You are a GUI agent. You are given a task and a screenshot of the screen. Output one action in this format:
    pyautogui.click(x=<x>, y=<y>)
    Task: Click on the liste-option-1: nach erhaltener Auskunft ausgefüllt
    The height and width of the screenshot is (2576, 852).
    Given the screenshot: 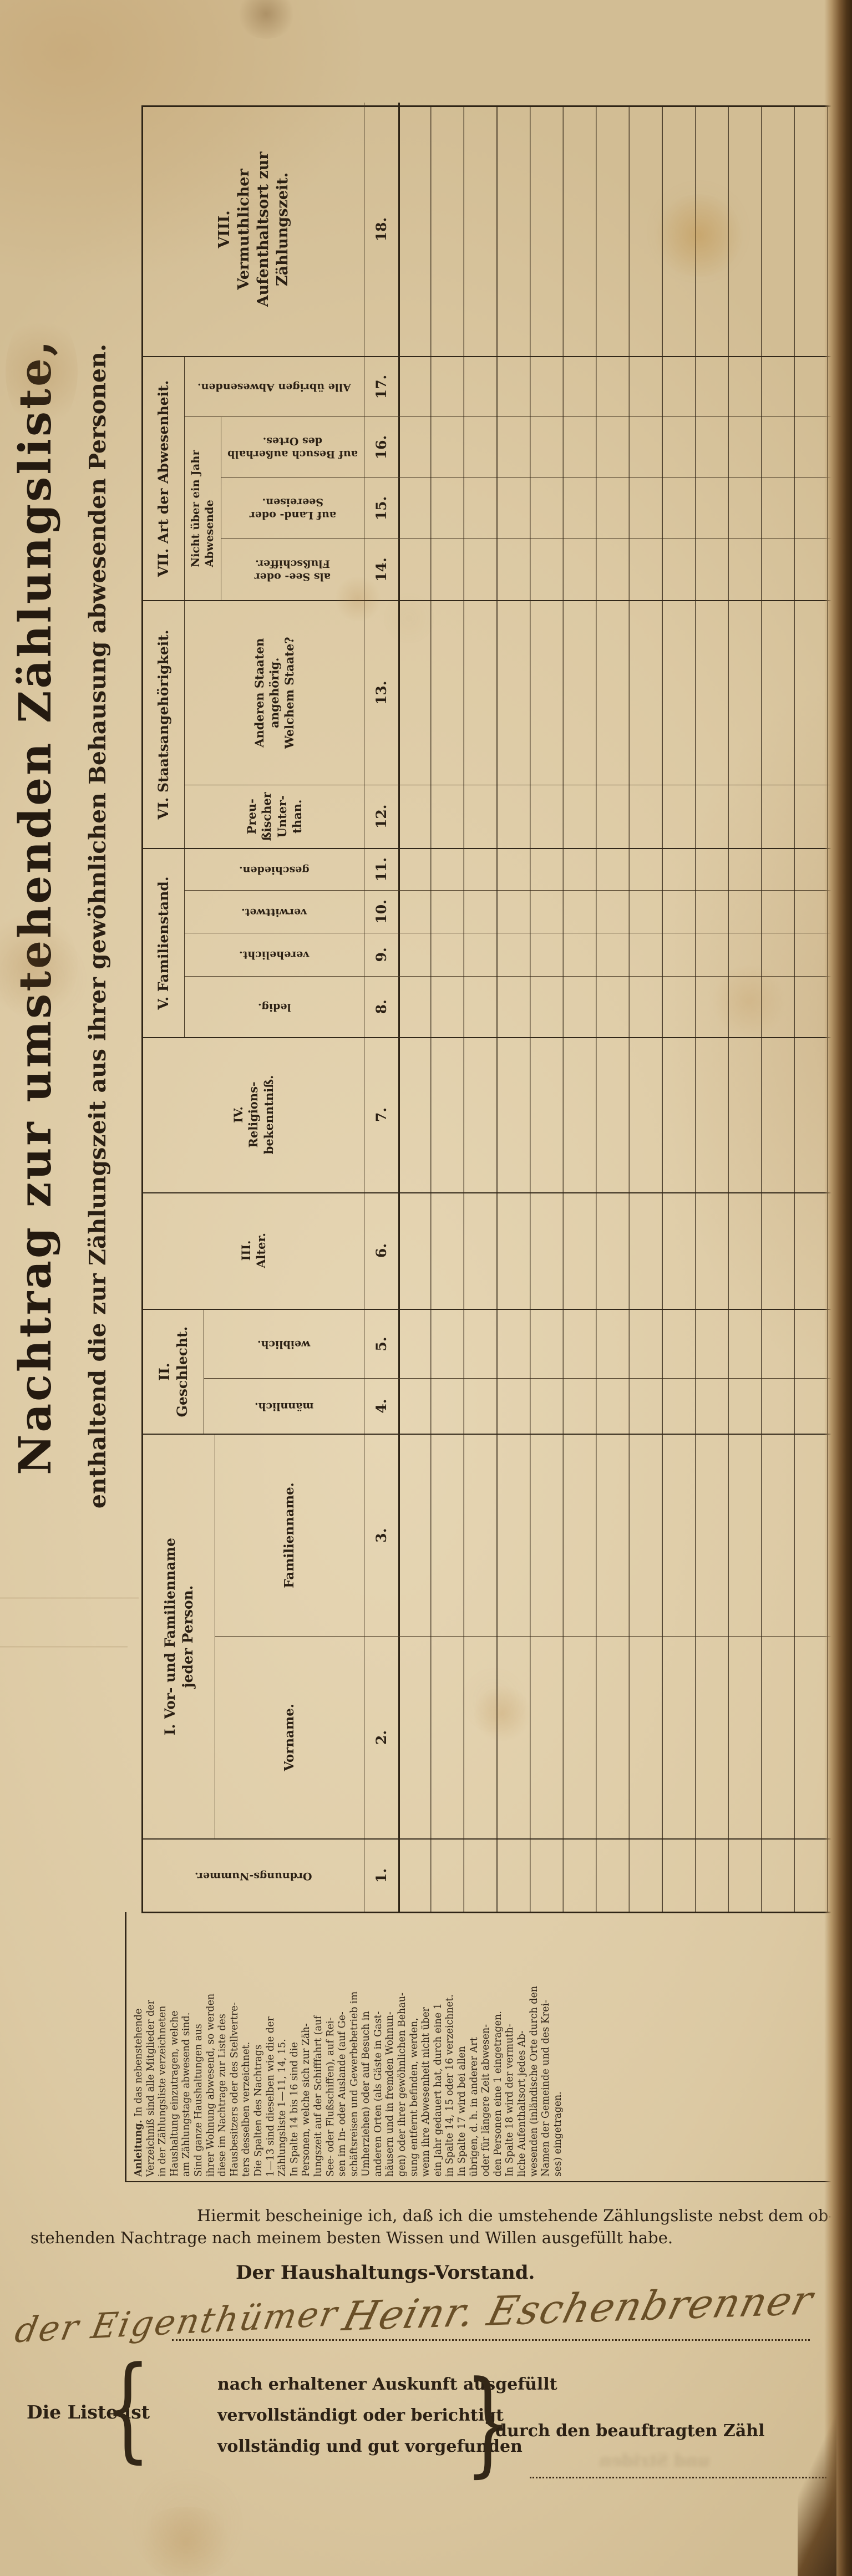 What is the action you would take?
    pyautogui.click(x=387, y=2384)
    